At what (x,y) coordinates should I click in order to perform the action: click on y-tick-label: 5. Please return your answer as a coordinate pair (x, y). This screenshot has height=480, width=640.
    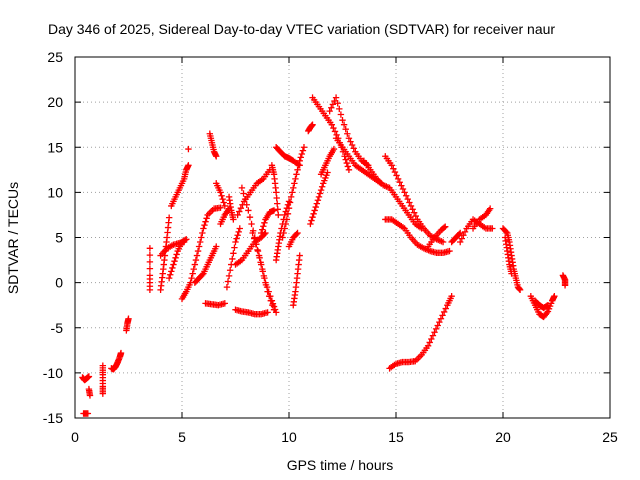
    Looking at the image, I should click on (59, 238).